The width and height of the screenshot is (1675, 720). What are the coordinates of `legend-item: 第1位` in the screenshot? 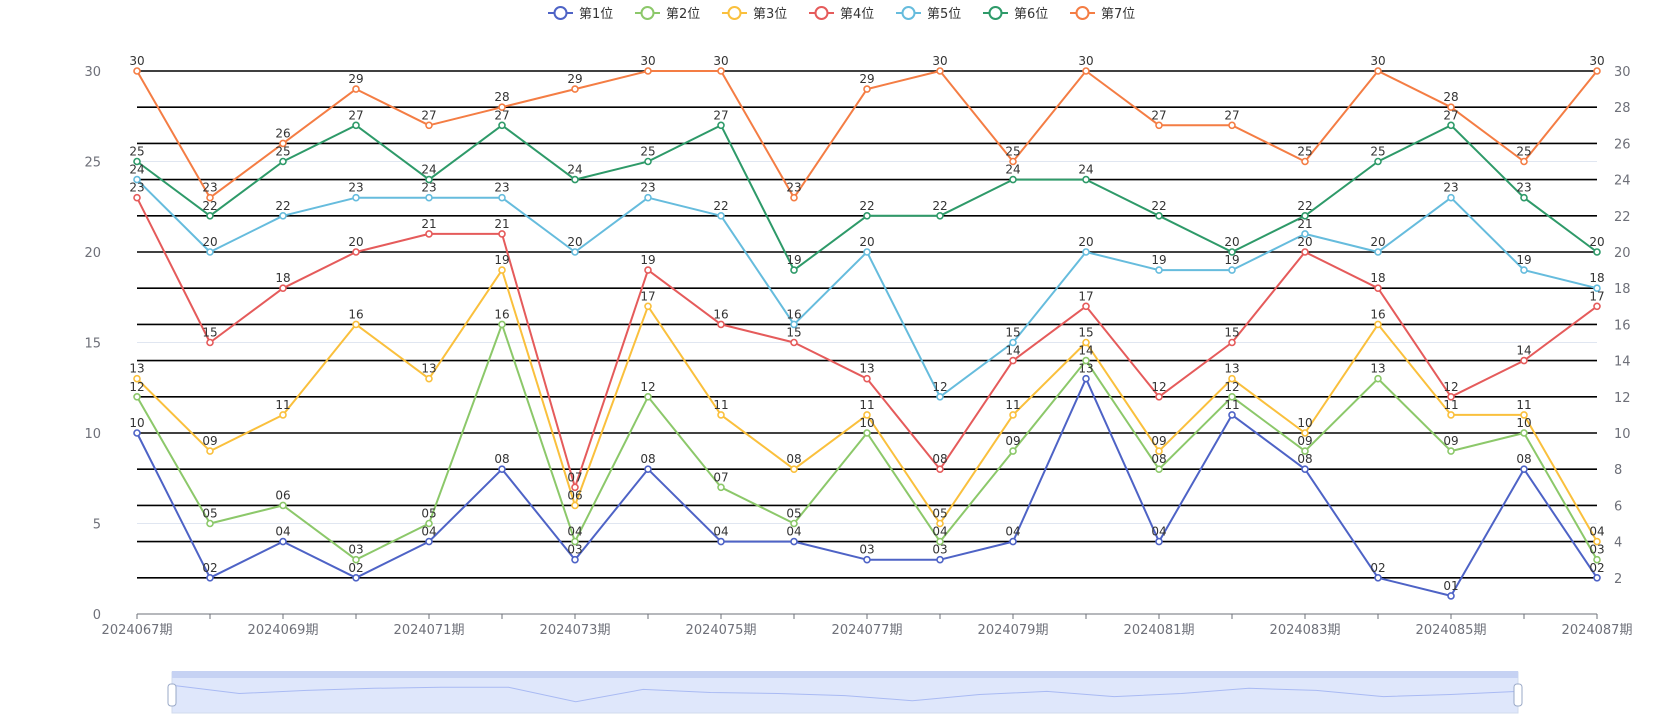 It's located at (580, 14).